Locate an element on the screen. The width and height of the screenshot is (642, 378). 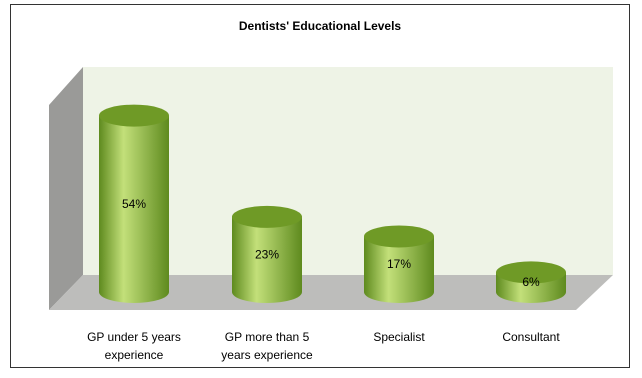
value-label: 54% is located at coordinates (134, 204).